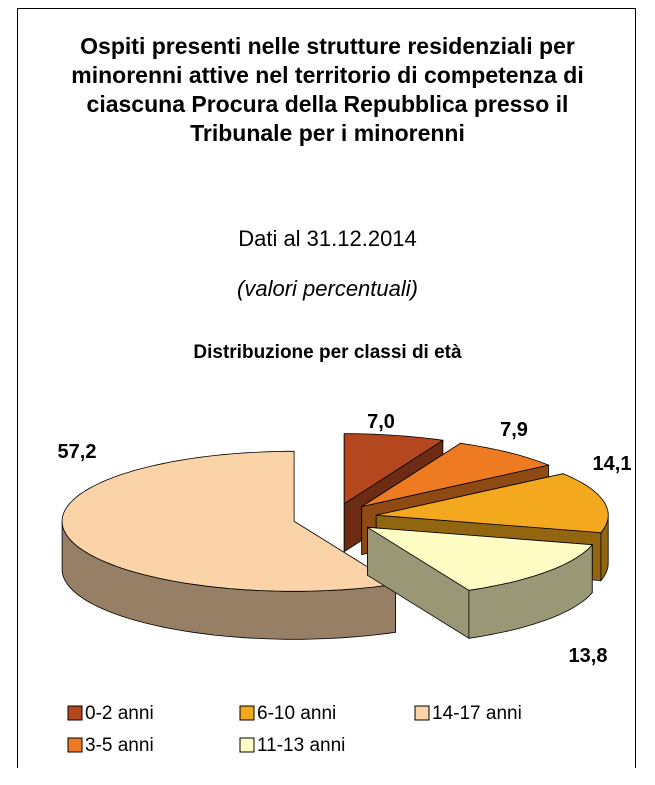  Describe the element at coordinates (119, 745) in the screenshot. I see `legend-label: 3-5 anni` at that location.